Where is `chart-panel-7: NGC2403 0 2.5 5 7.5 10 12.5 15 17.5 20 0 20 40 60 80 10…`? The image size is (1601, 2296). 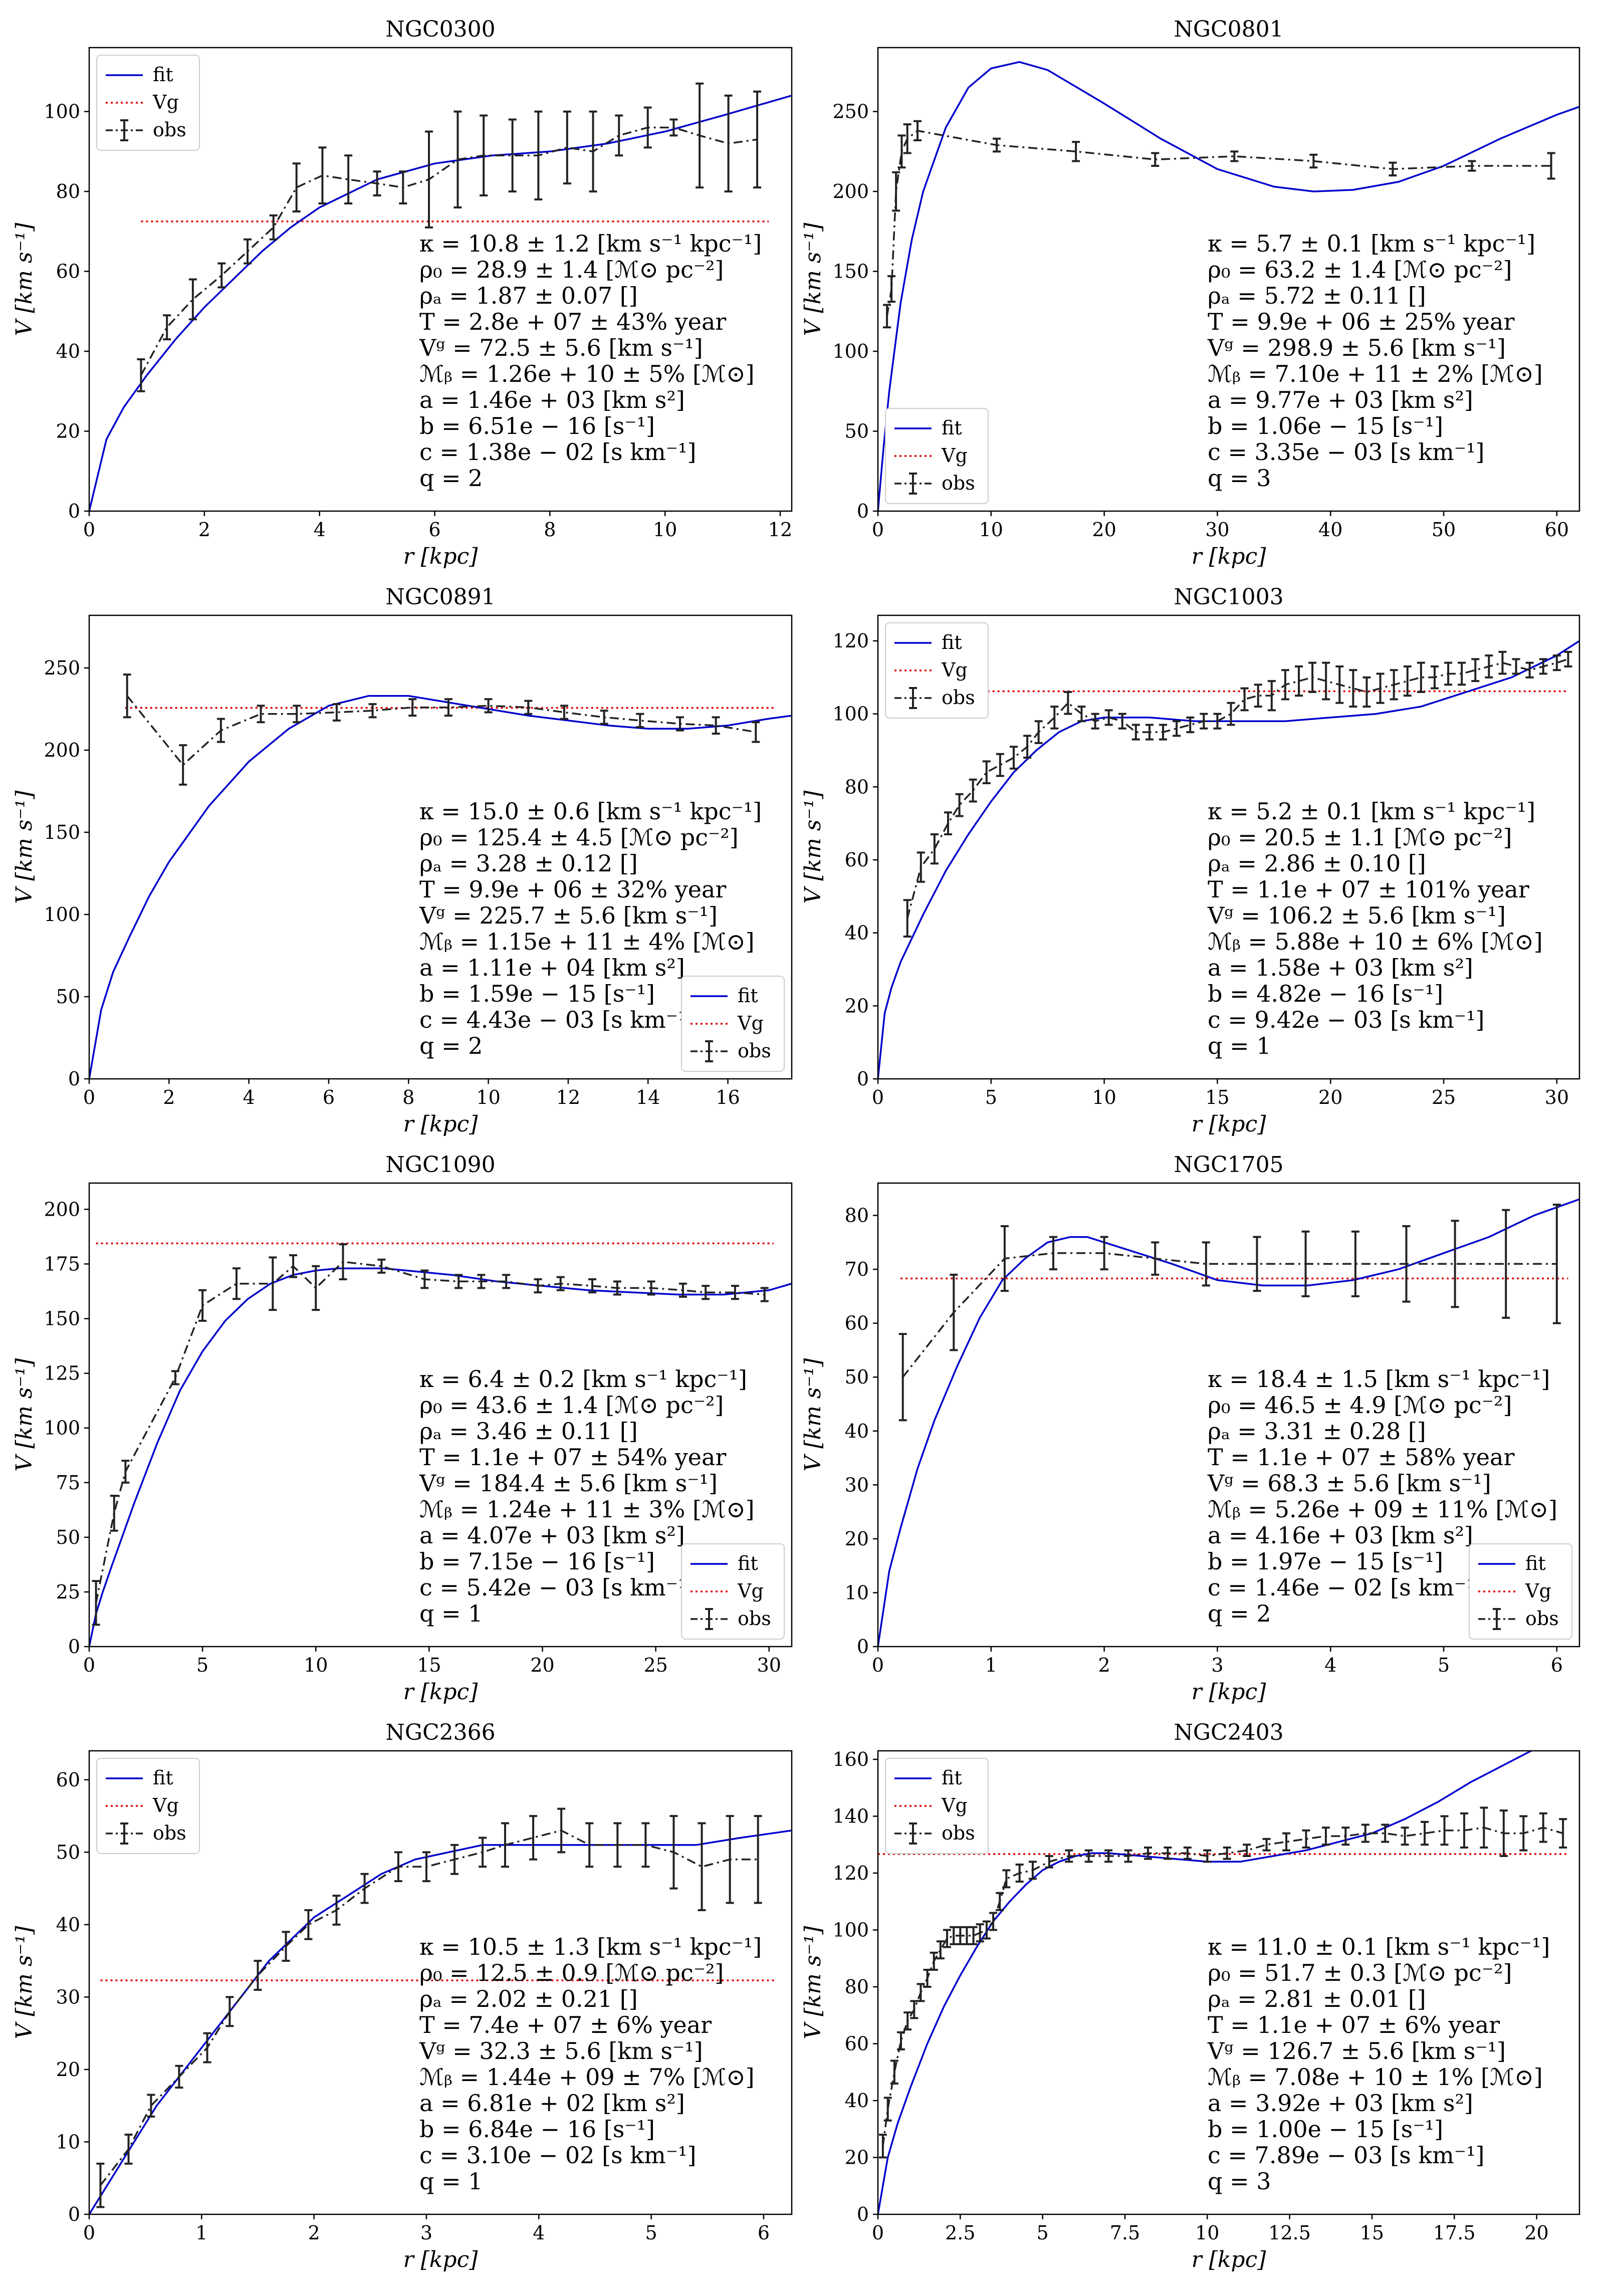 chart-panel-7: NGC2403 0 2.5 5 7.5 10 12.5 15 17.5 20 0 20 40 60 80 10… is located at coordinates (1190, 1996).